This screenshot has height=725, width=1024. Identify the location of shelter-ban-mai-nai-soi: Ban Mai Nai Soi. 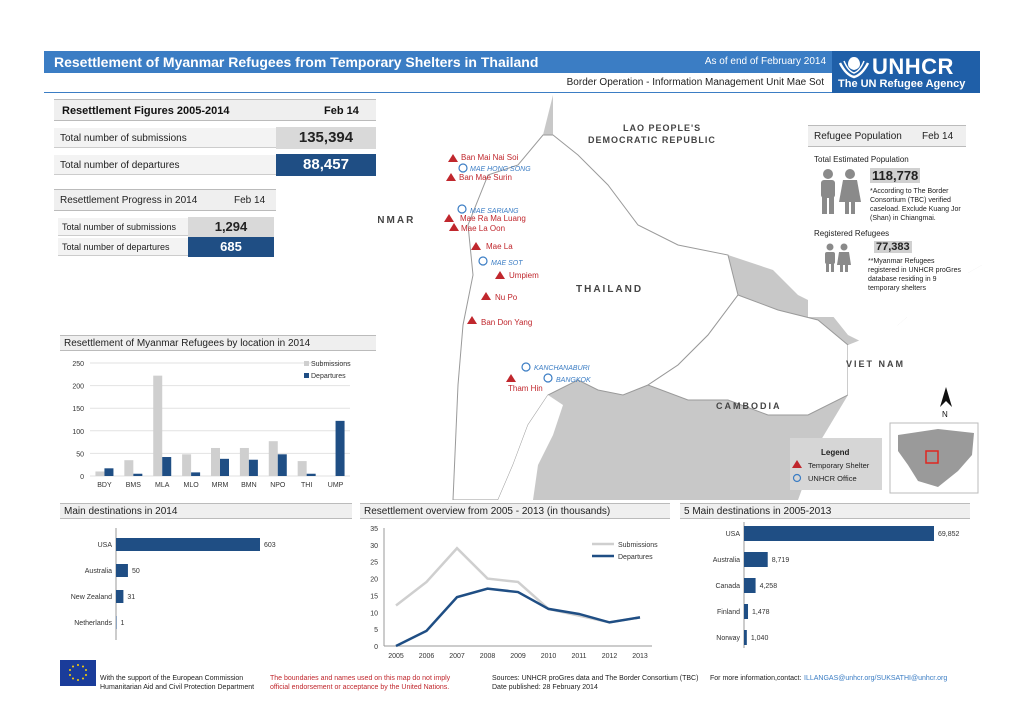
(483, 157).